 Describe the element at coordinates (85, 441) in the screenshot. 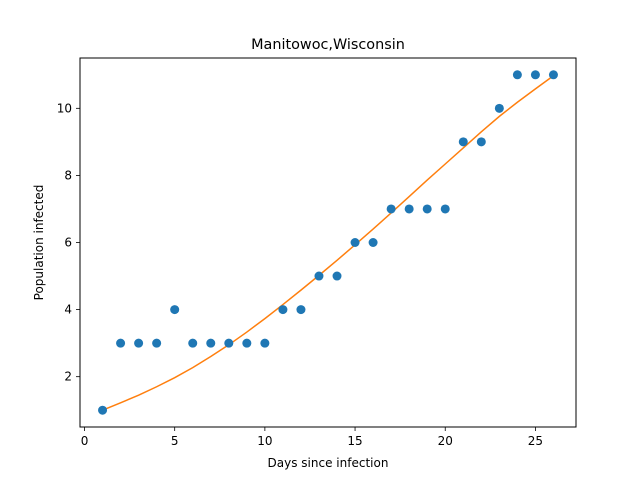

I see `x-tick-label: 0` at that location.